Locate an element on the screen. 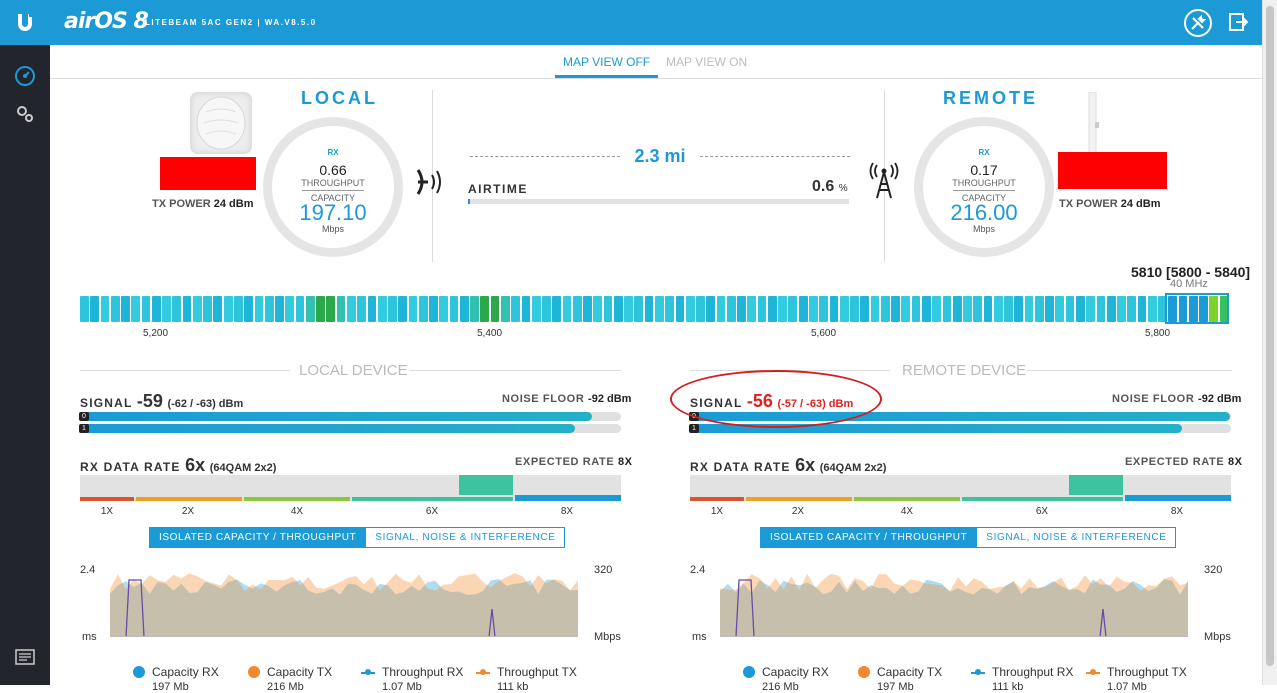 The height and width of the screenshot is (693, 1277). remote-rate-strip-2x is located at coordinates (799, 499).